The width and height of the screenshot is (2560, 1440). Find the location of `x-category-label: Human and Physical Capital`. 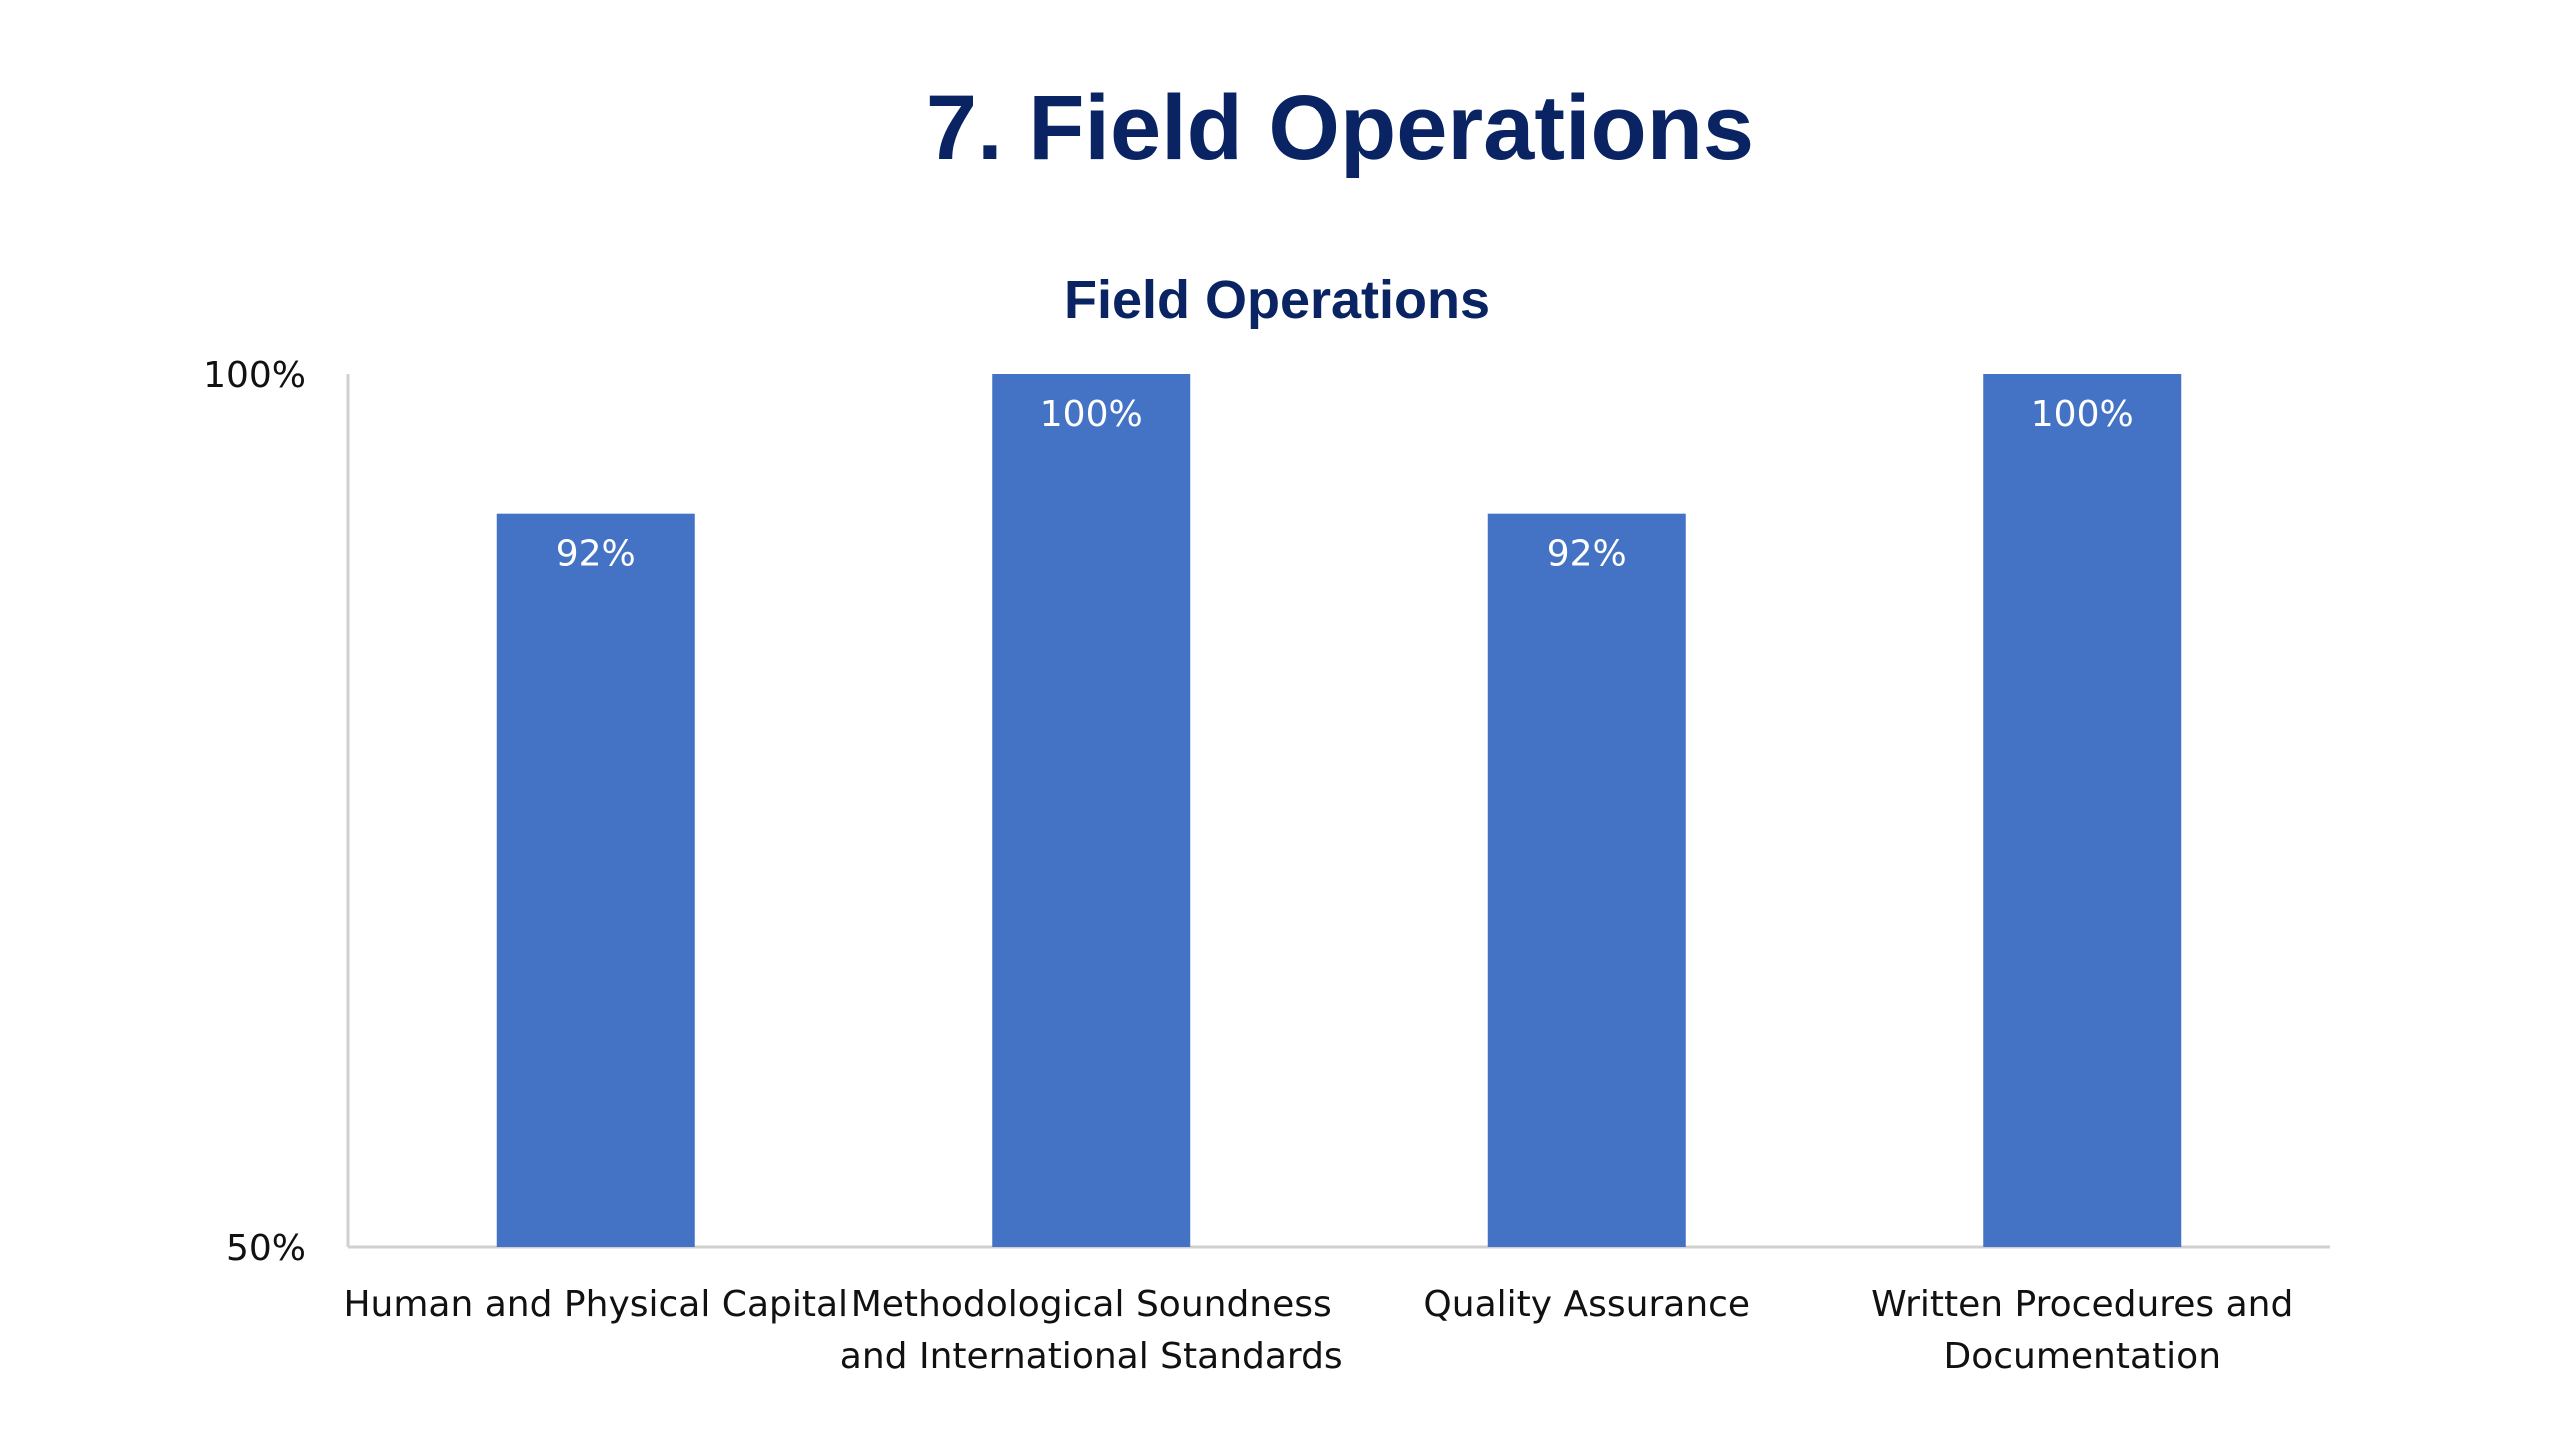

x-category-label: Human and Physical Capital is located at coordinates (595, 1304).